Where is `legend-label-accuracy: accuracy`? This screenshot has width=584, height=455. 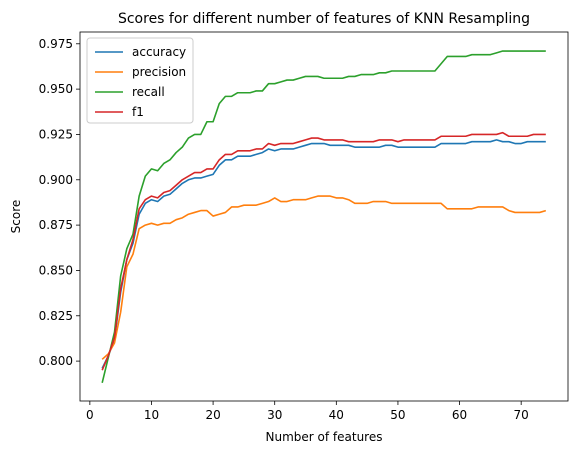
legend-label-accuracy: accuracy is located at coordinates (159, 52).